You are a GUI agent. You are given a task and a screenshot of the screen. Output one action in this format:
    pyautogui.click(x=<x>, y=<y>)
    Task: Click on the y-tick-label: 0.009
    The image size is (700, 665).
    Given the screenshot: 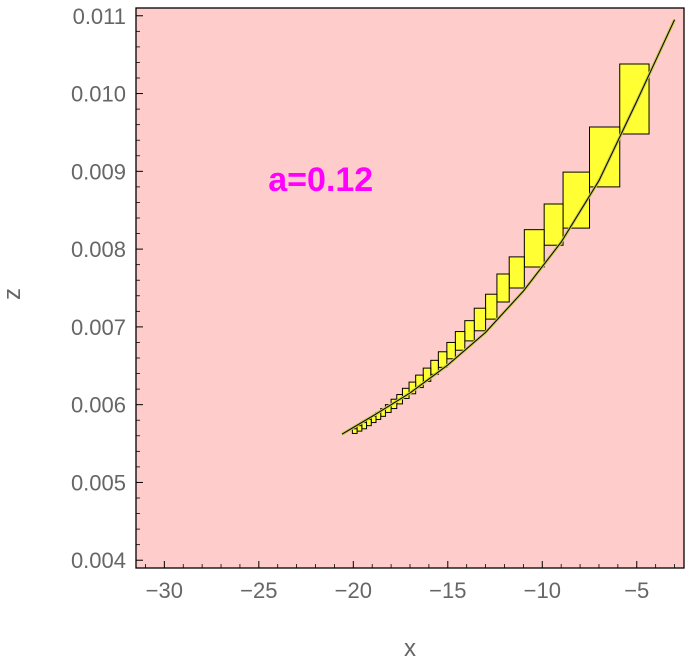 What is the action you would take?
    pyautogui.click(x=98, y=171)
    